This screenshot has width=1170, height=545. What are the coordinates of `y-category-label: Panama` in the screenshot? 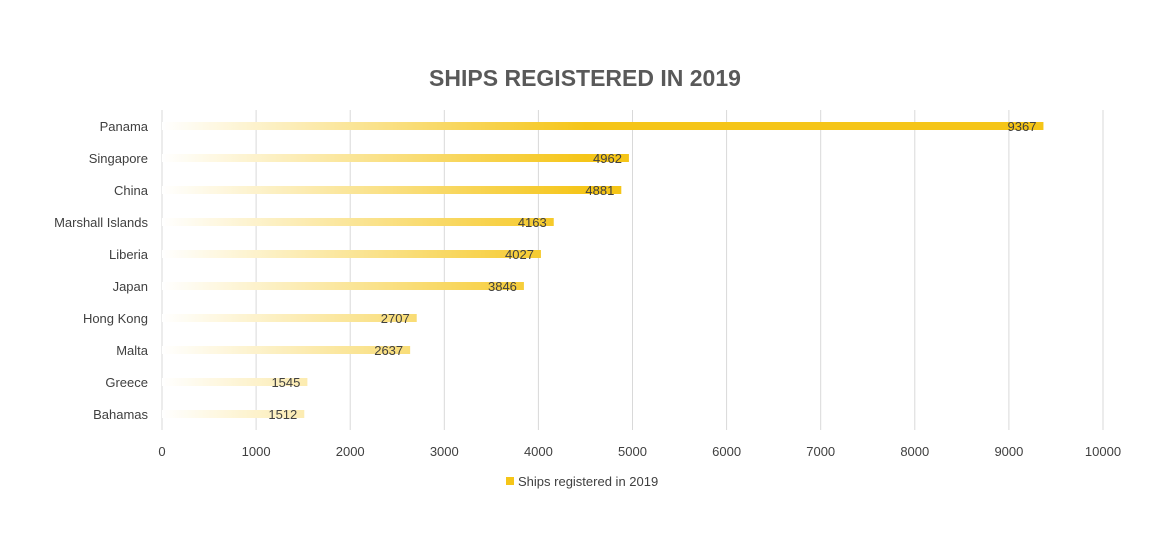 It's located at (124, 126).